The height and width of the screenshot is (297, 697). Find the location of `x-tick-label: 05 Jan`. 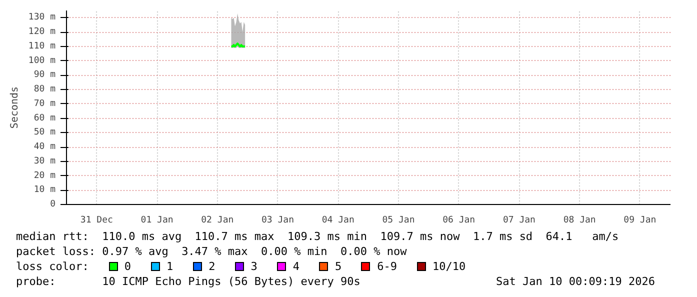

x-tick-label: 05 Jan is located at coordinates (398, 221).